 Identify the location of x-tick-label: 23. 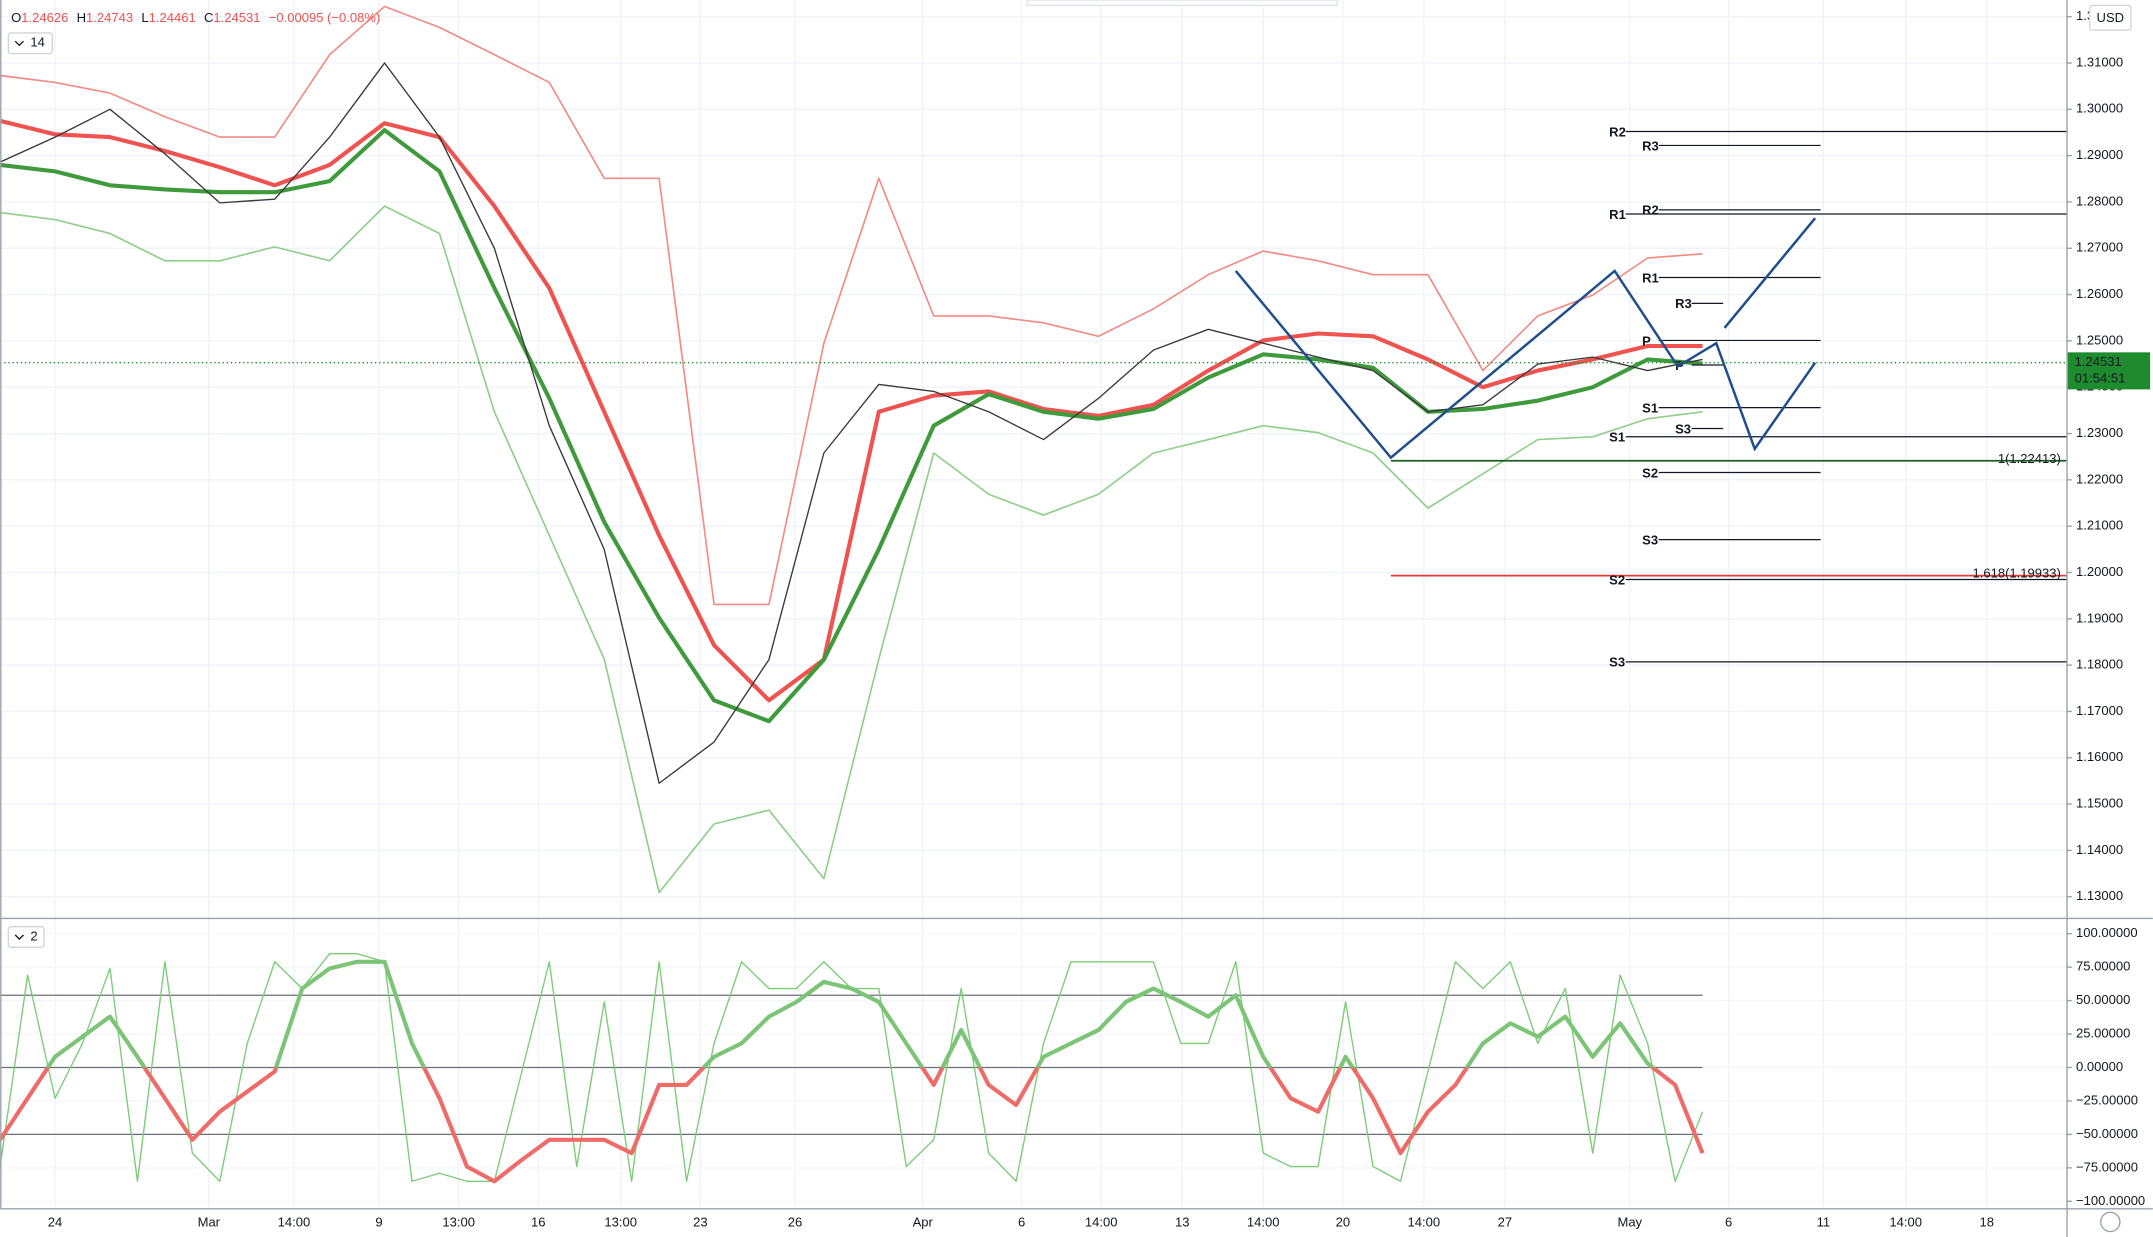
(700, 1222).